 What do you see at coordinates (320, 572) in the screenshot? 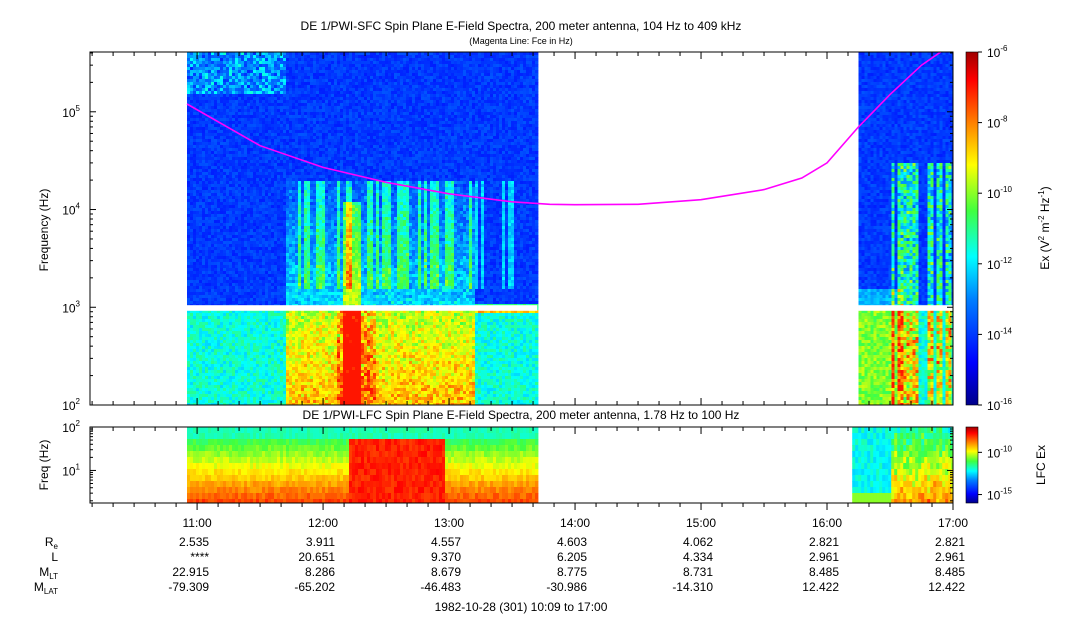
I see `ephemeris-value: 8.286` at bounding box center [320, 572].